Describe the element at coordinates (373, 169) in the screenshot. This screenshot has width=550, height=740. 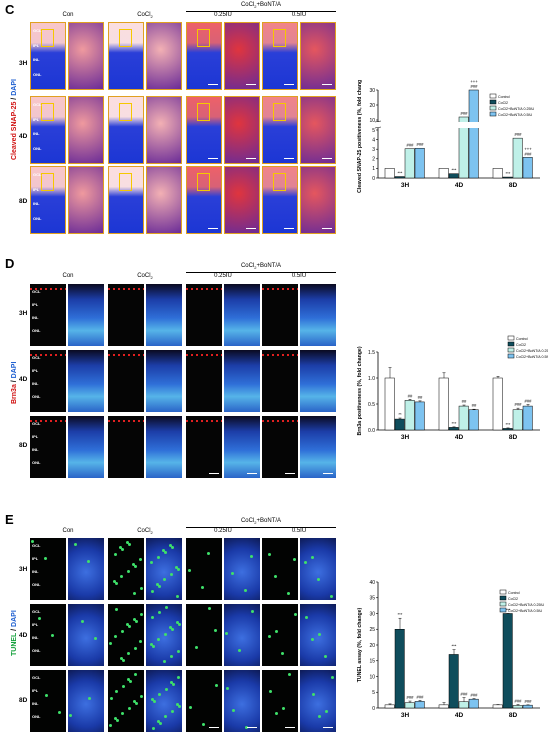
I see `y-tick-label: 1` at that location.